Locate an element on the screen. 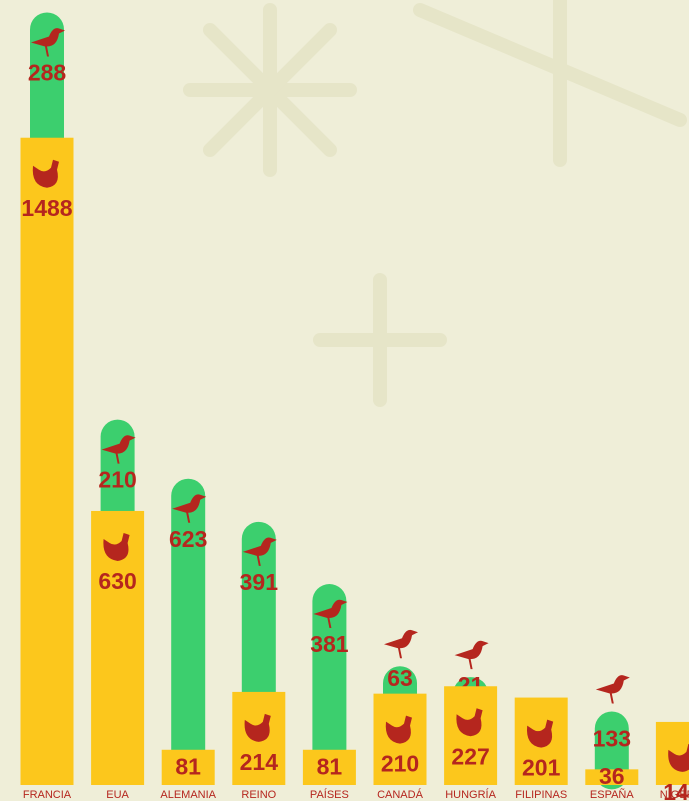 The width and height of the screenshot is (689, 801). value-label: 145 is located at coordinates (676, 790).